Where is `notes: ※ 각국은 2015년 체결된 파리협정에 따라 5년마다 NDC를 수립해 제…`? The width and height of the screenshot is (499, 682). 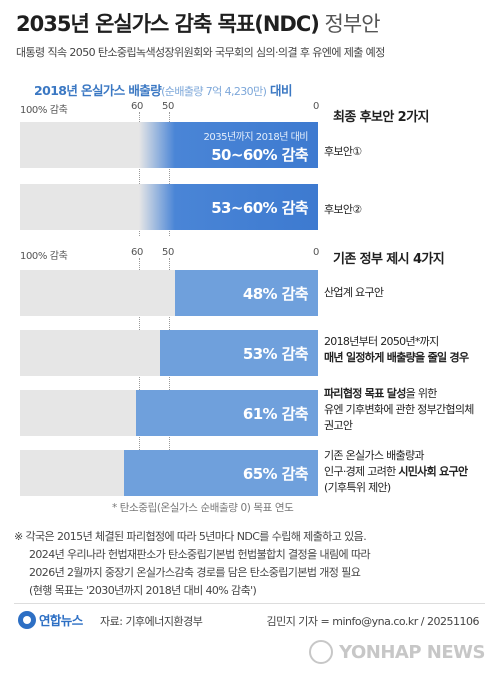 notes: ※ 각국은 2015년 체결된 파리협정에 따라 5년마다 NDC를 수립해 제… is located at coordinates (192, 564).